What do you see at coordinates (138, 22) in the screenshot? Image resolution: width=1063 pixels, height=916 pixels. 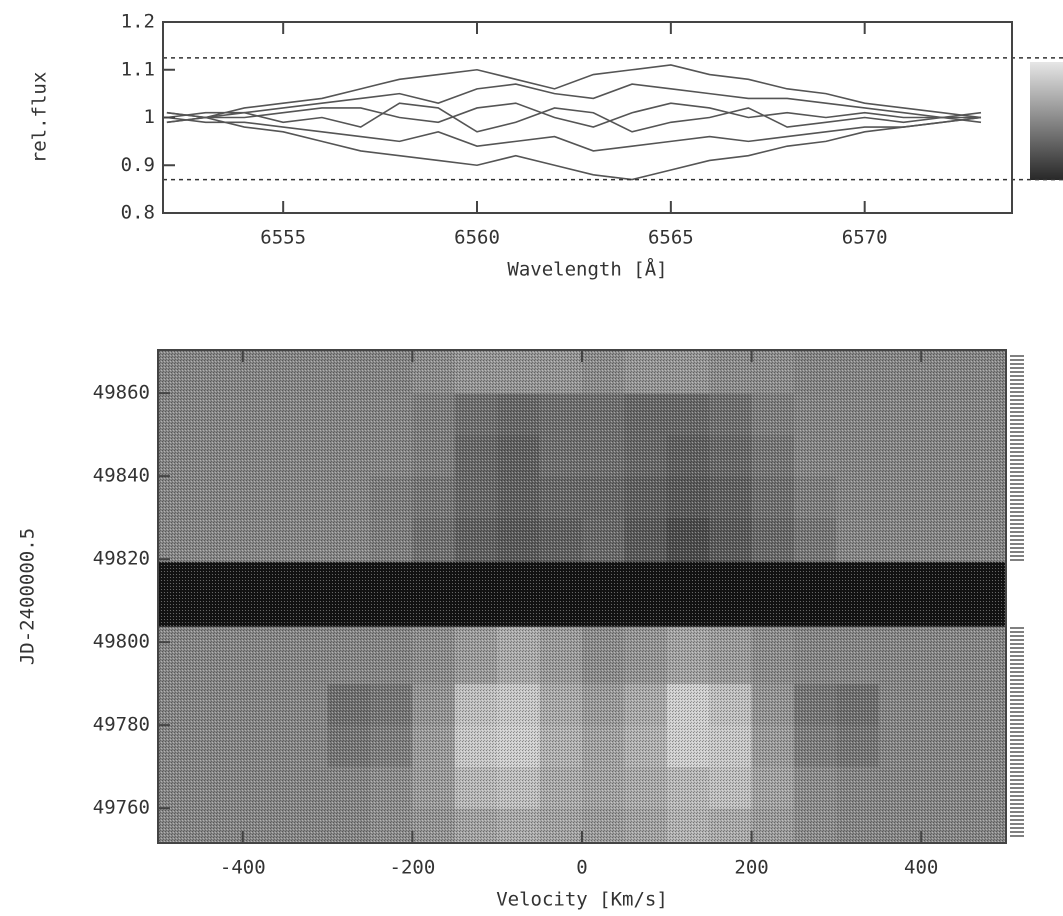 I see `y-tick-label: 1.2` at bounding box center [138, 22].